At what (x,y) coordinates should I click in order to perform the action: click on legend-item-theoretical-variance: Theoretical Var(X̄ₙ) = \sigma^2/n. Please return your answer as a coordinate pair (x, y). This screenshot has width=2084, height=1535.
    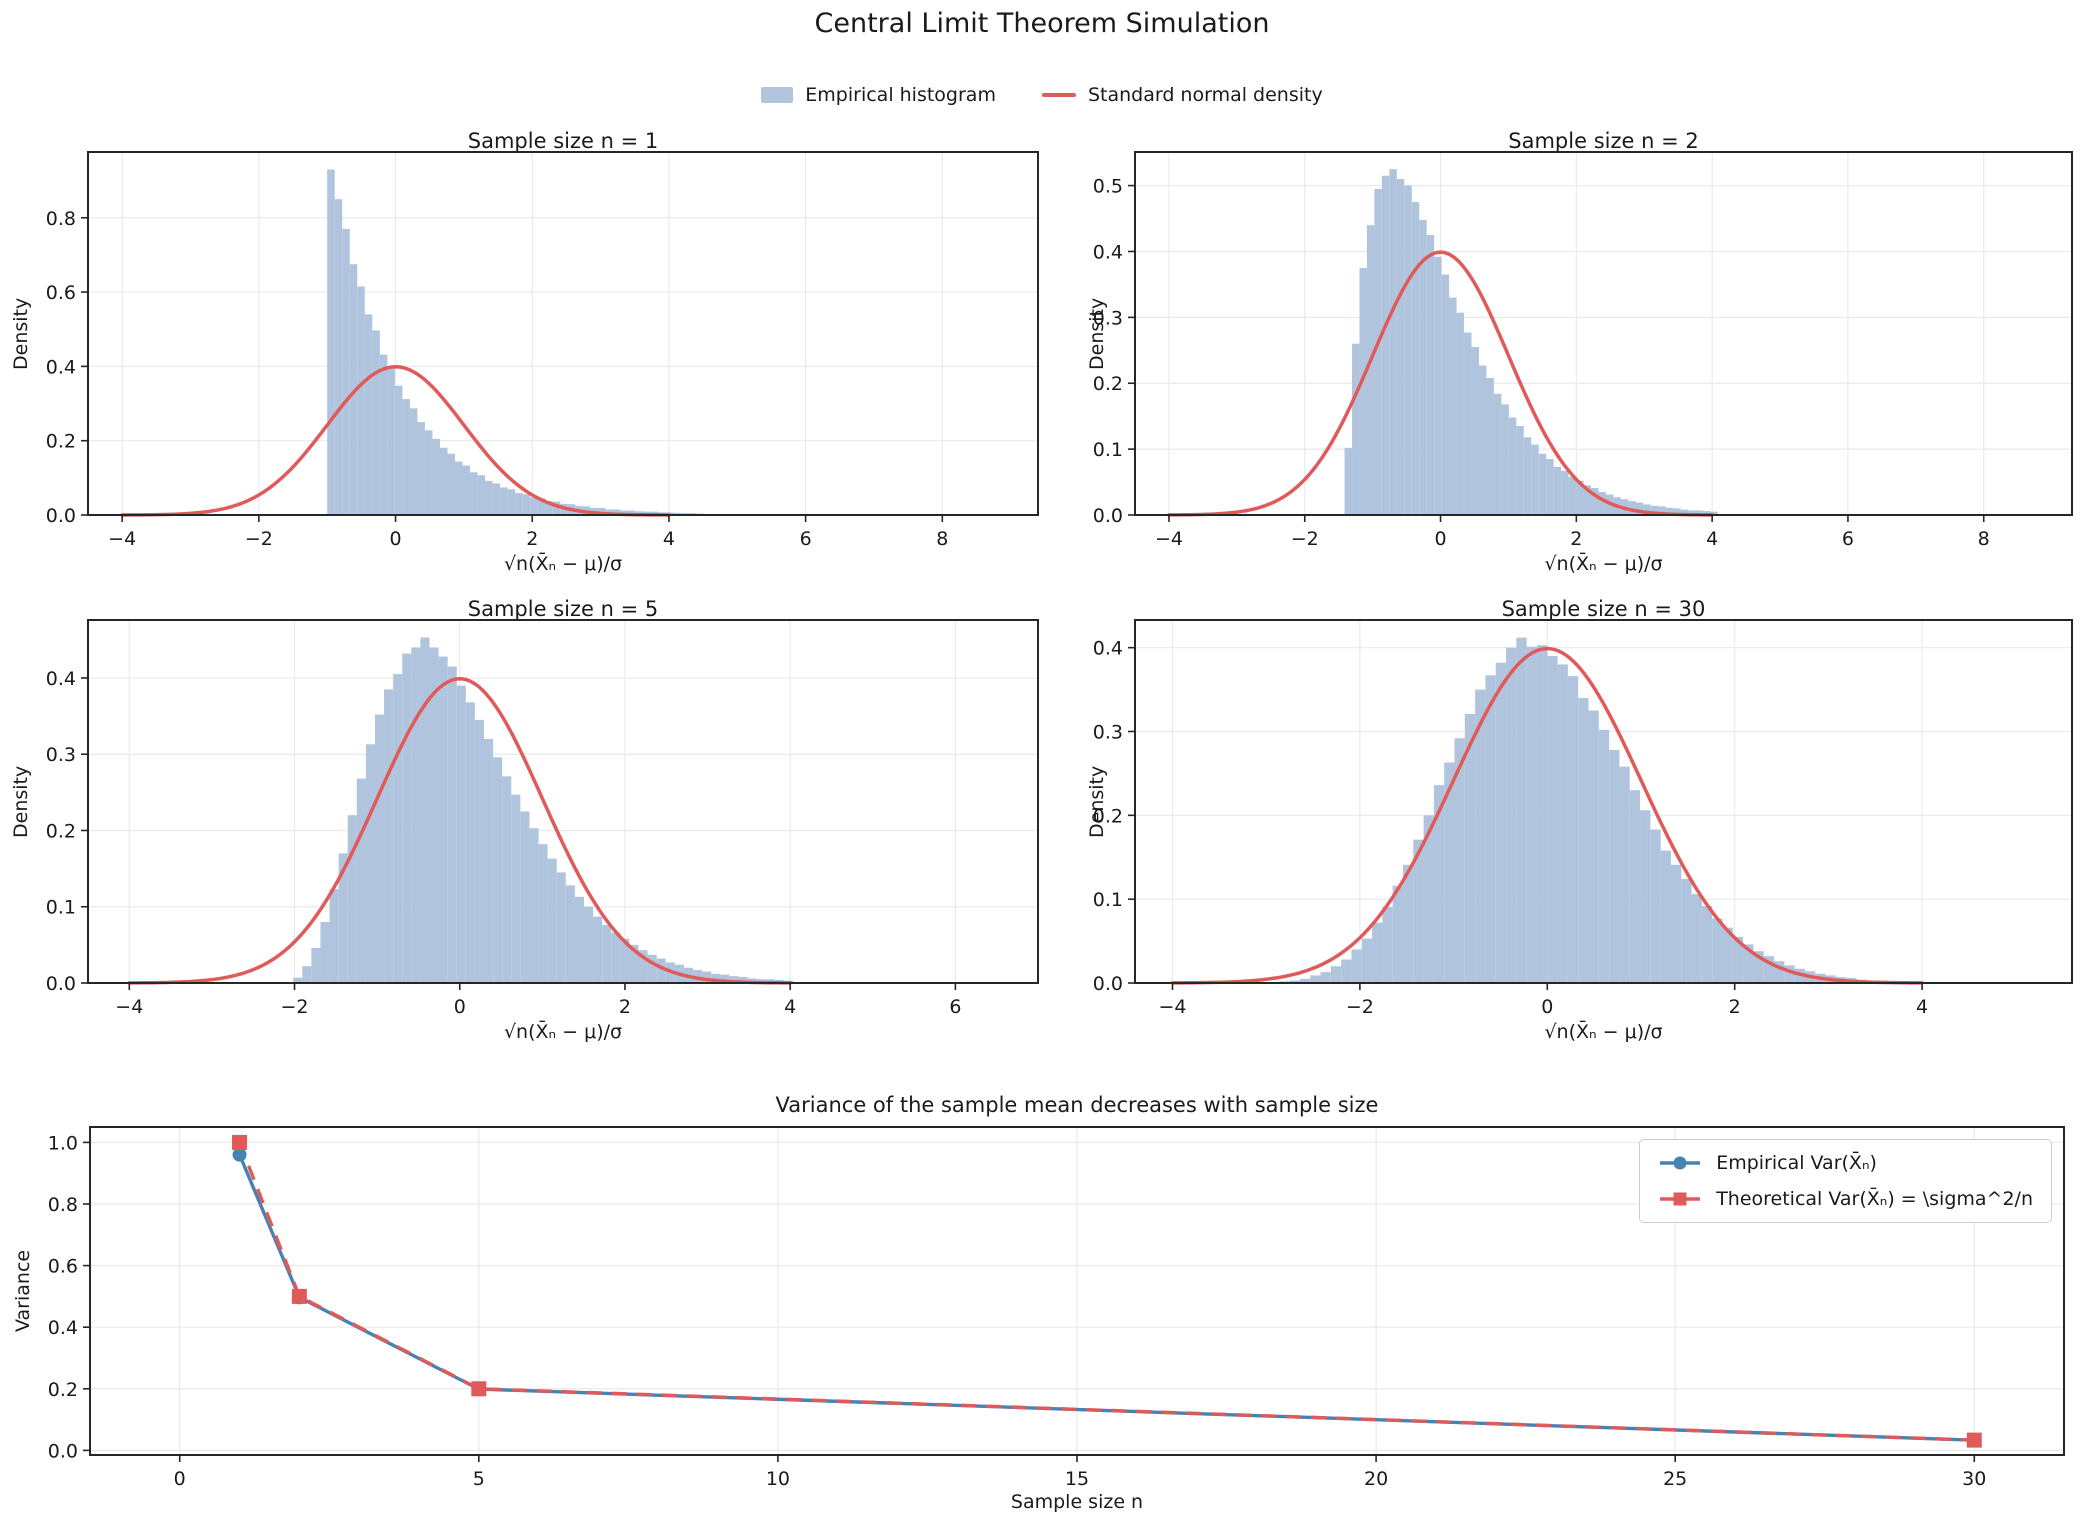
    Looking at the image, I should click on (1845, 1199).